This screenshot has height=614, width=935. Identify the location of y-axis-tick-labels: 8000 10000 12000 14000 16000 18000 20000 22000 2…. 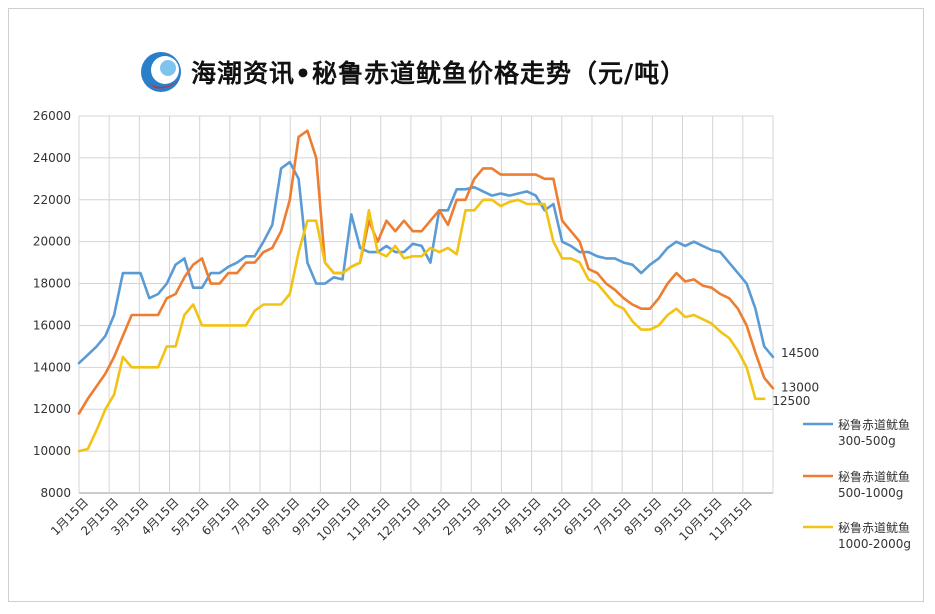
(52, 304).